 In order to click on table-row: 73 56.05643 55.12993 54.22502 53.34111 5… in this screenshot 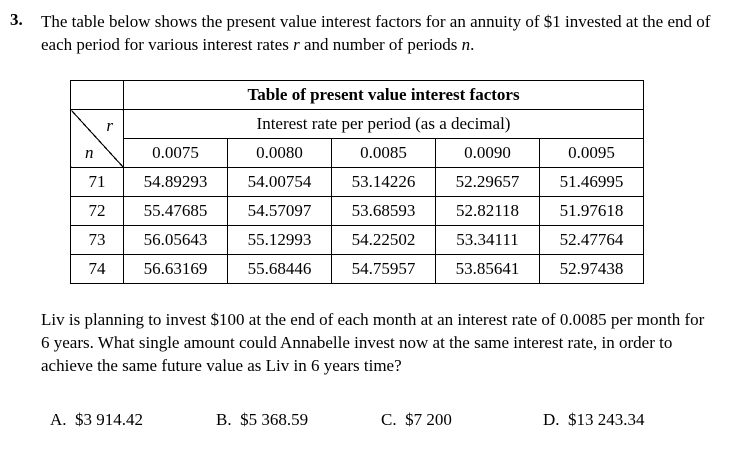, I will do `click(357, 240)`.